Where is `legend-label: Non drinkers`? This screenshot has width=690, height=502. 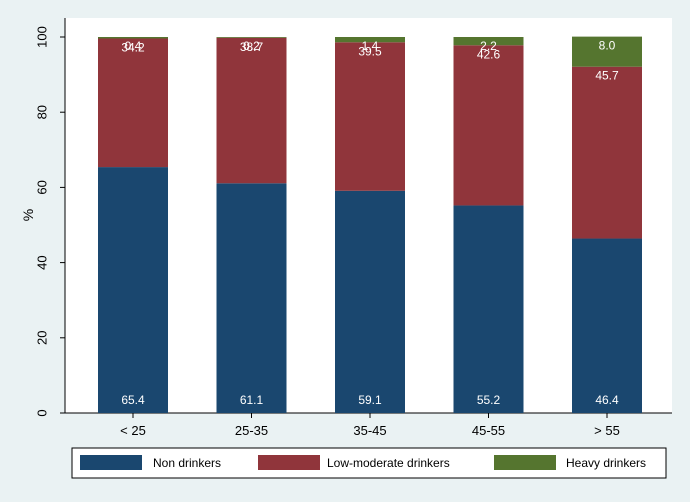
legend-label: Non drinkers is located at coordinates (187, 463).